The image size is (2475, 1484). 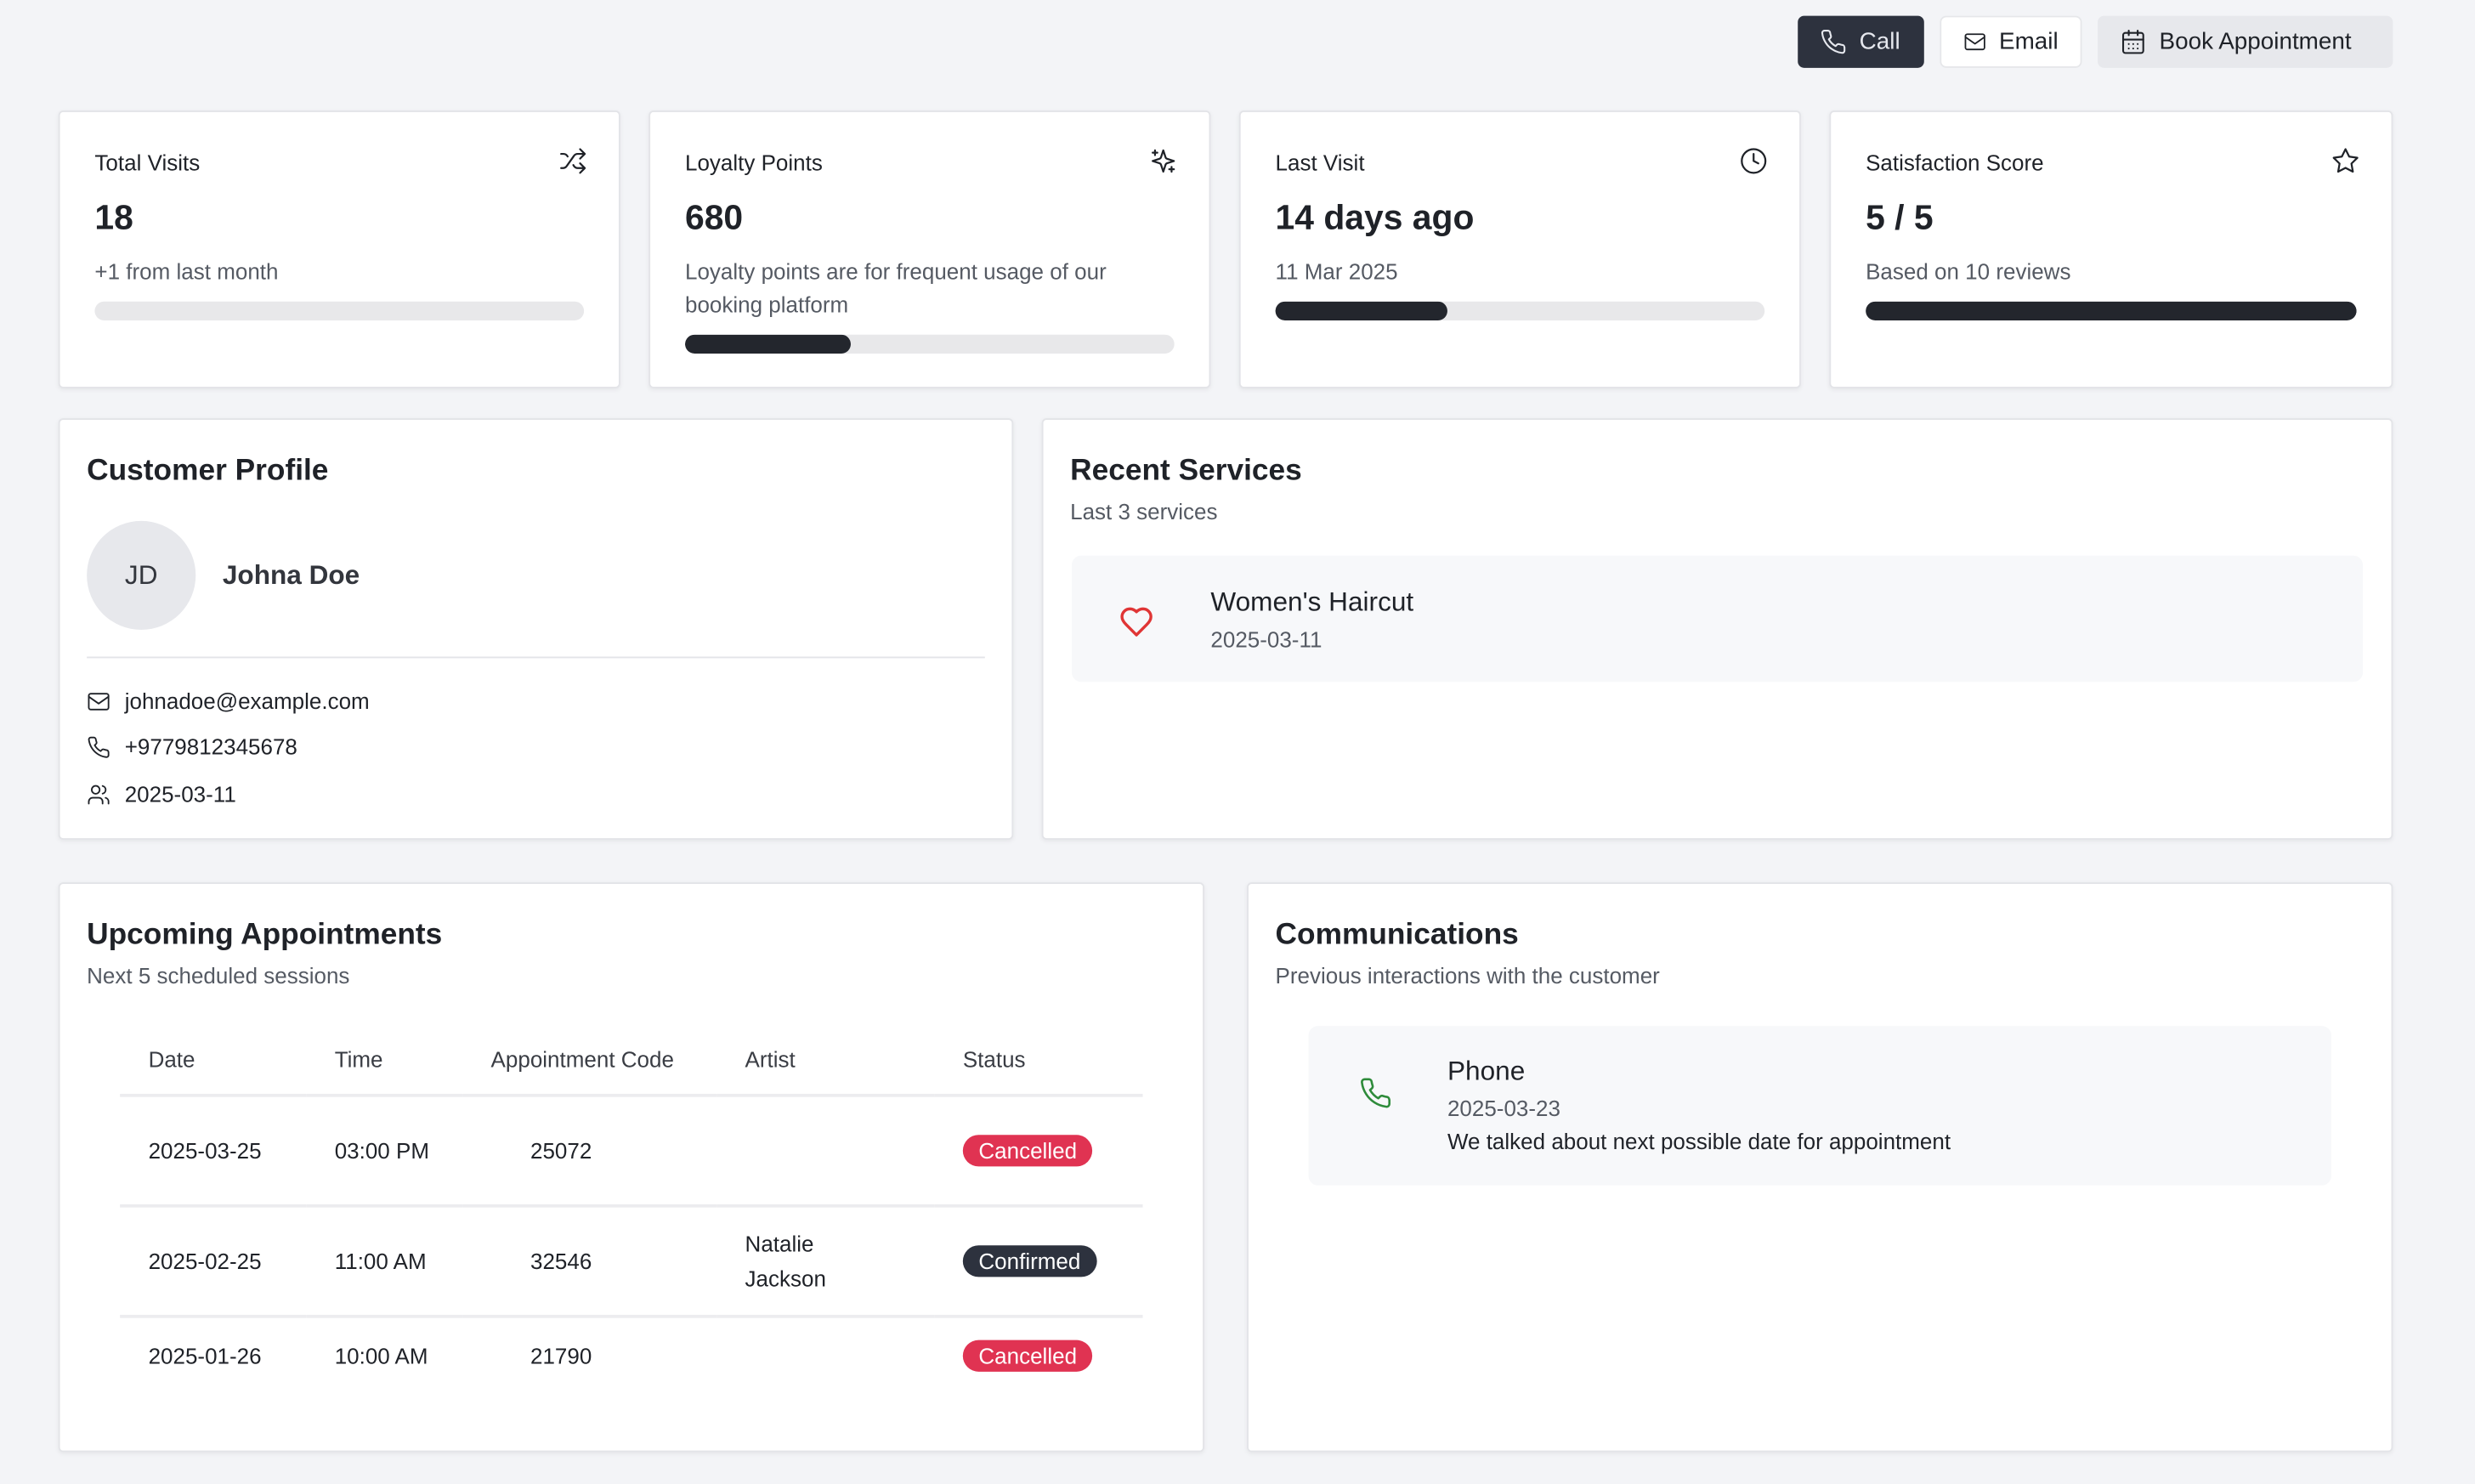 What do you see at coordinates (1266, 639) in the screenshot?
I see `service-date: 2025-03-11` at bounding box center [1266, 639].